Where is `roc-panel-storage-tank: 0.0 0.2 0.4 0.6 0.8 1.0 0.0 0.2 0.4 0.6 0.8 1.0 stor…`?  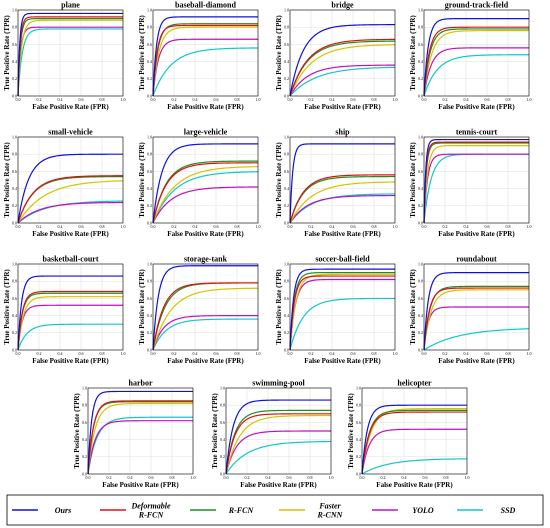
roc-panel-storage-tank: 0.0 0.2 0.4 0.6 0.8 1.0 0.0 0.2 0.4 0.6 0.8 1.0 stor… is located at coordinates (199, 310).